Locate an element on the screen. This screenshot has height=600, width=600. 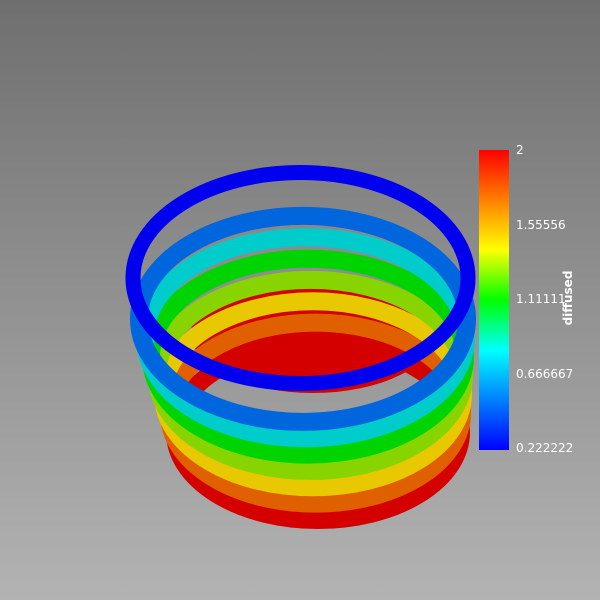
colorbar-tick-min: 0.222222 is located at coordinates (545, 448).